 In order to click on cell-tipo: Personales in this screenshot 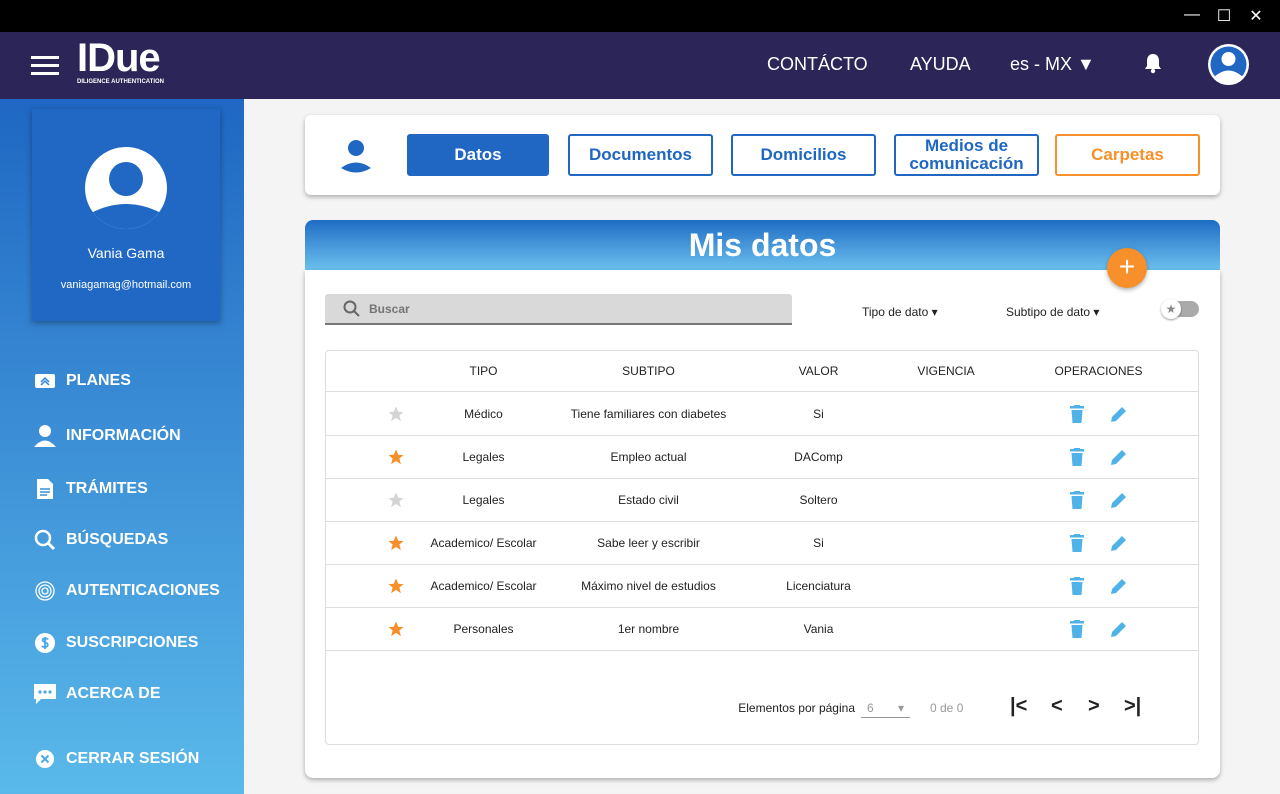, I will do `click(483, 629)`.